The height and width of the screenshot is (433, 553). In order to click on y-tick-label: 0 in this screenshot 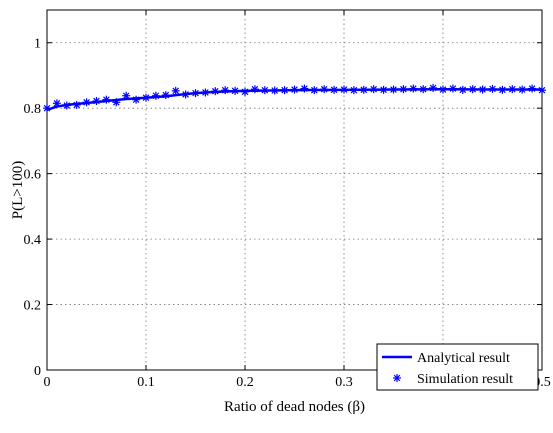, I will do `click(37, 371)`.